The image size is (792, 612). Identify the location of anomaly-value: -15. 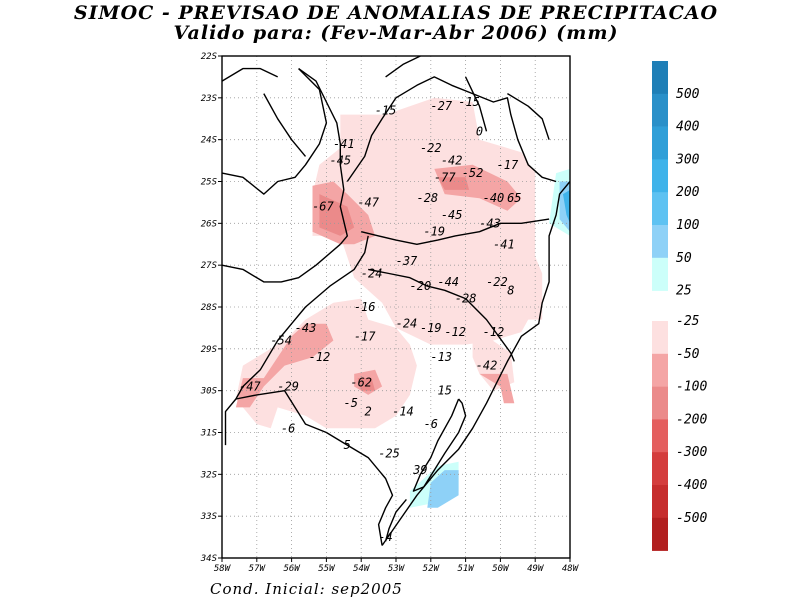
(469, 102).